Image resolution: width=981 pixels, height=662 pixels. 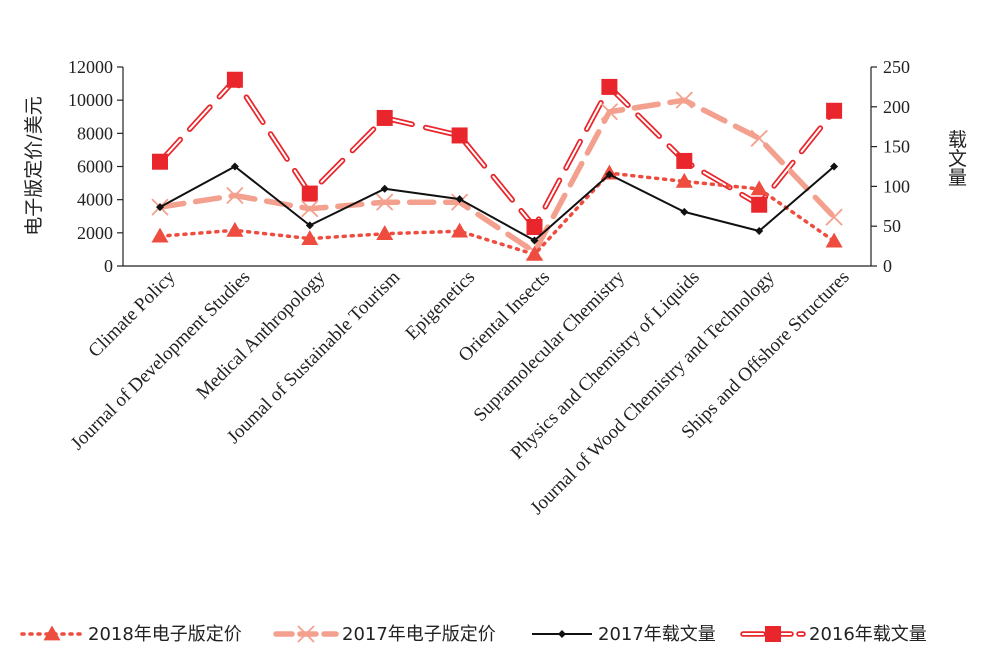 What do you see at coordinates (95, 133) in the screenshot?
I see `left-tick-label: 8000` at bounding box center [95, 133].